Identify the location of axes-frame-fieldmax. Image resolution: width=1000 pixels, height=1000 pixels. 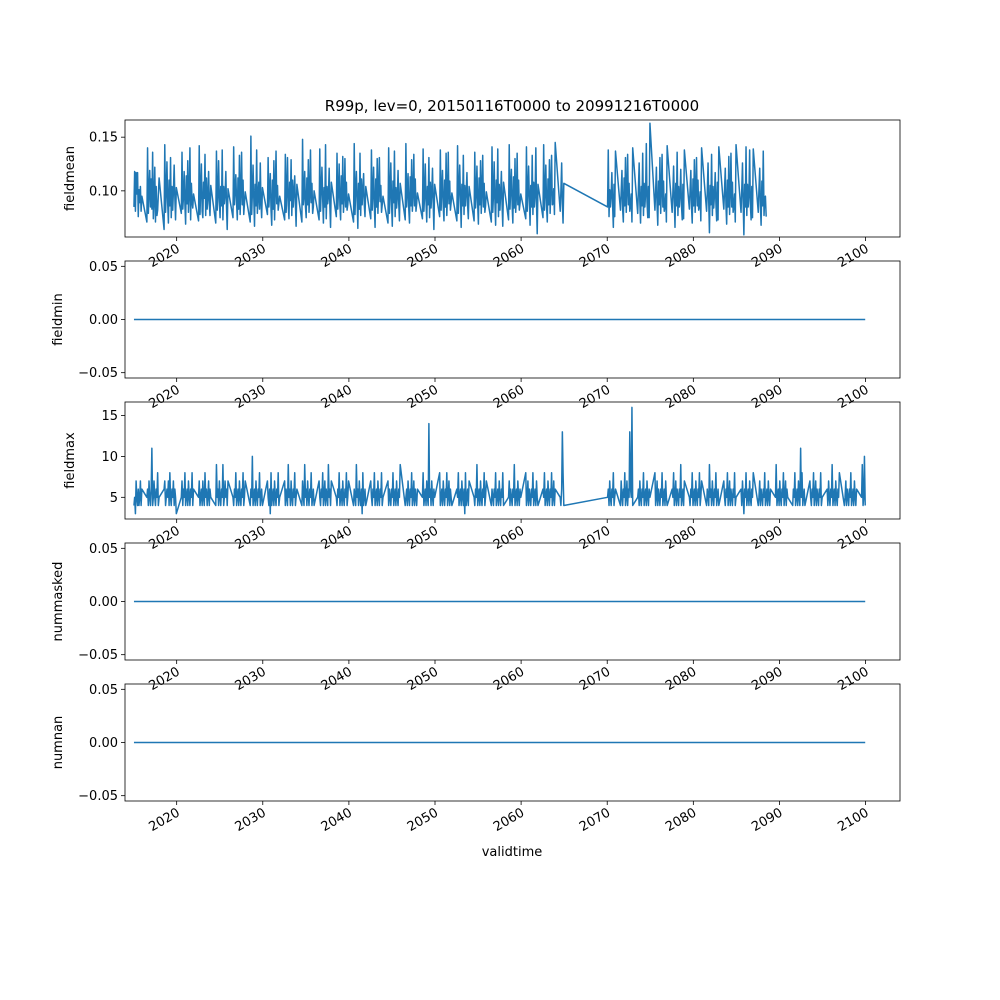
(512, 460).